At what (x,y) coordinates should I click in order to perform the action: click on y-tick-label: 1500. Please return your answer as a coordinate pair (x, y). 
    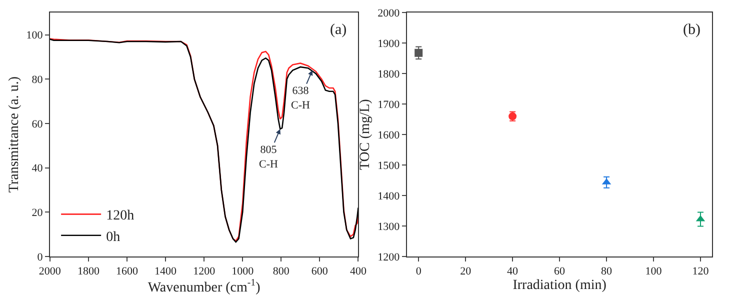
    Looking at the image, I should click on (389, 166).